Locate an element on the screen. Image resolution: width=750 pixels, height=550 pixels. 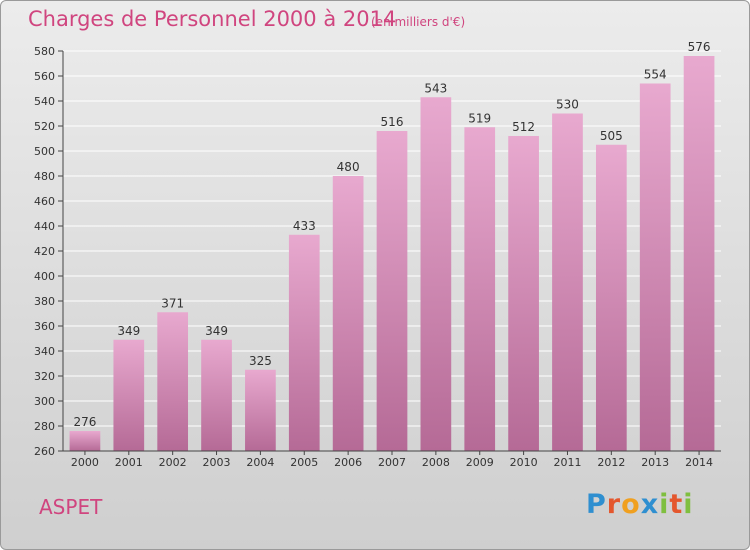
data-label: 512 is located at coordinates (523, 127).